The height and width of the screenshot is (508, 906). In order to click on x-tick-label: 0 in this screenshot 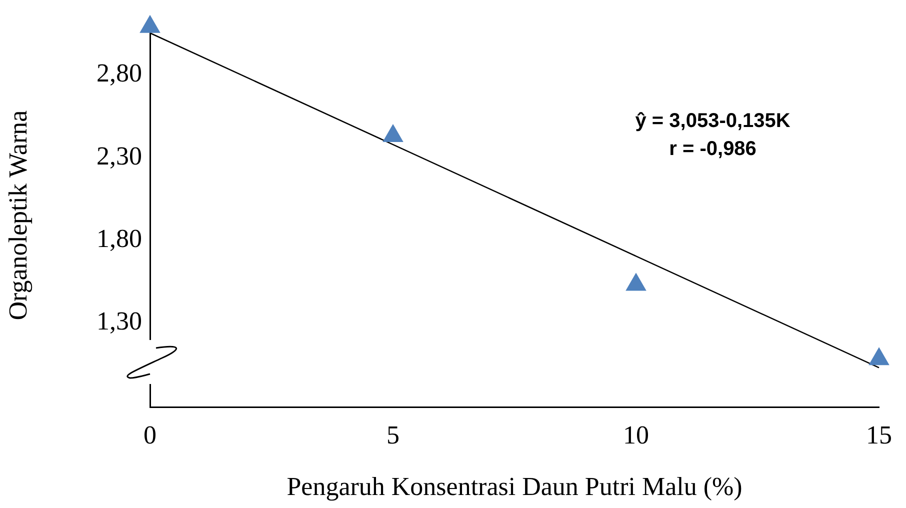, I will do `click(150, 435)`.